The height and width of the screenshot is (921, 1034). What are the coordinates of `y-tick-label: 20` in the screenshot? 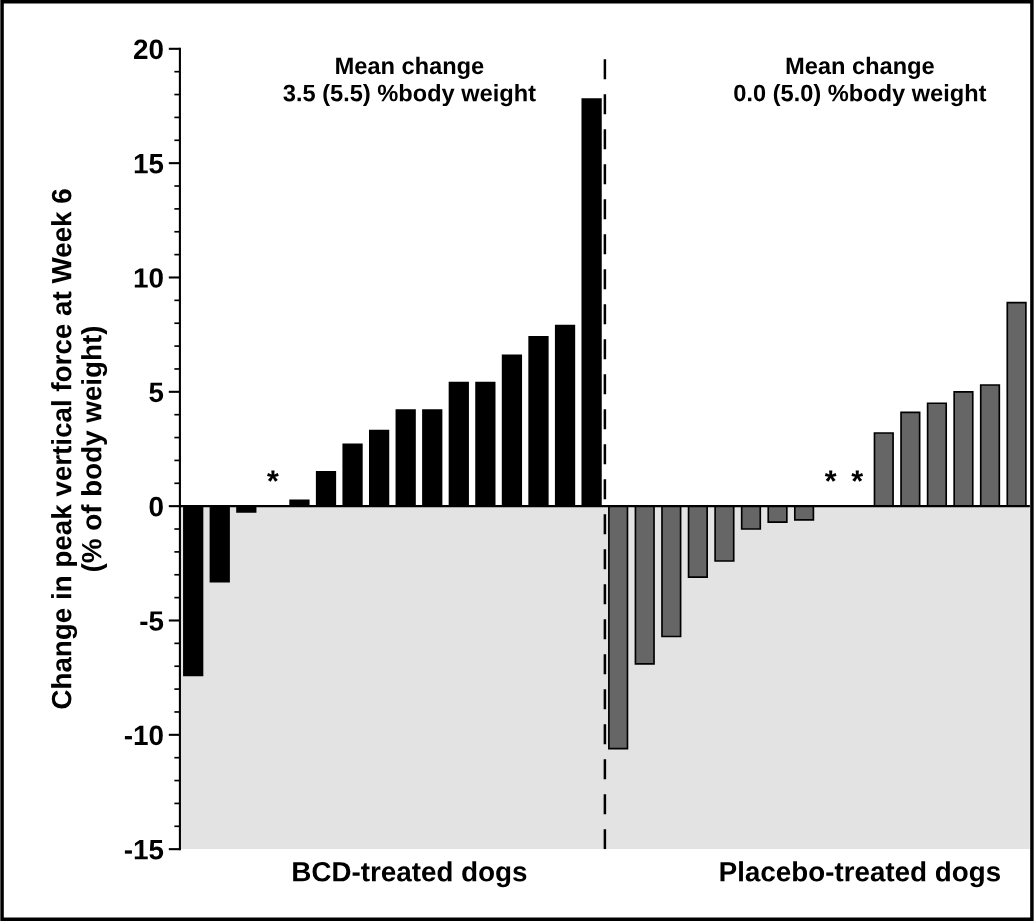 It's located at (148, 49).